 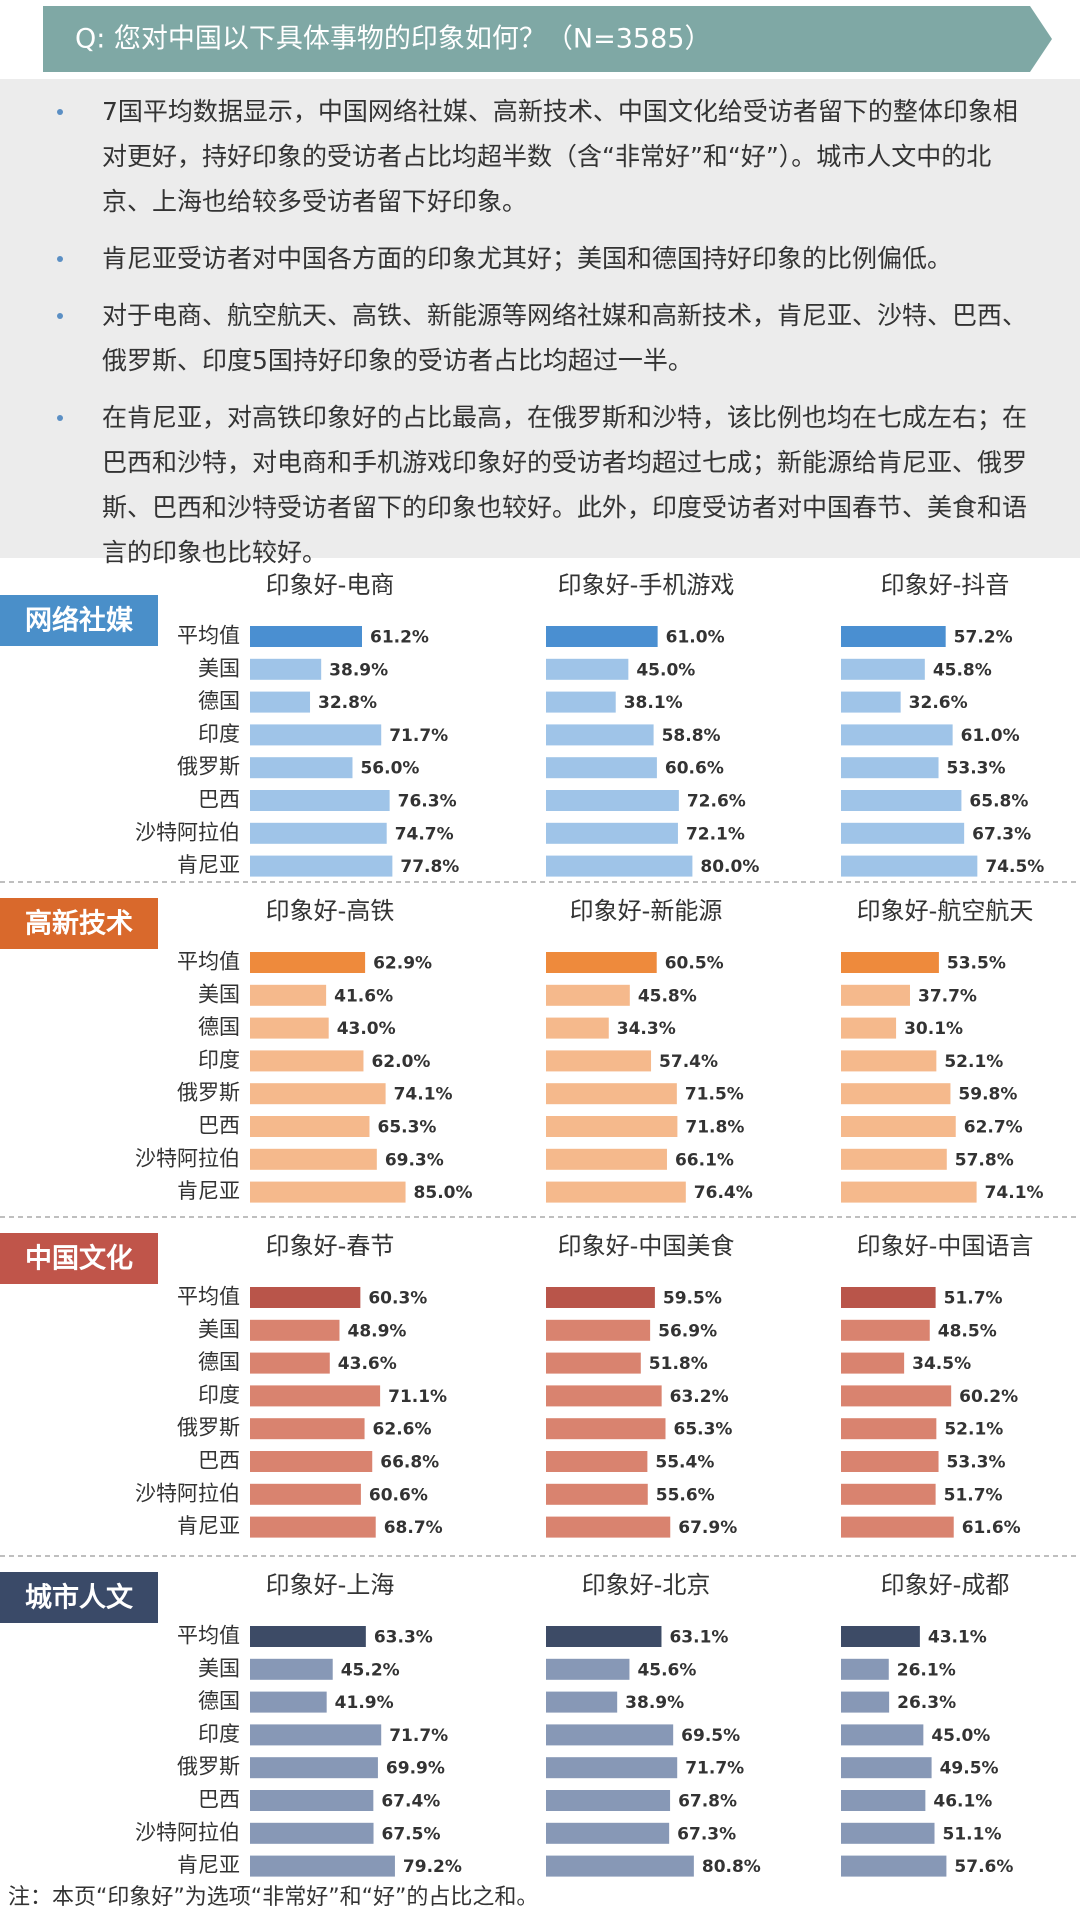 I want to click on value-label: 59.5%, so click(x=692, y=1299).